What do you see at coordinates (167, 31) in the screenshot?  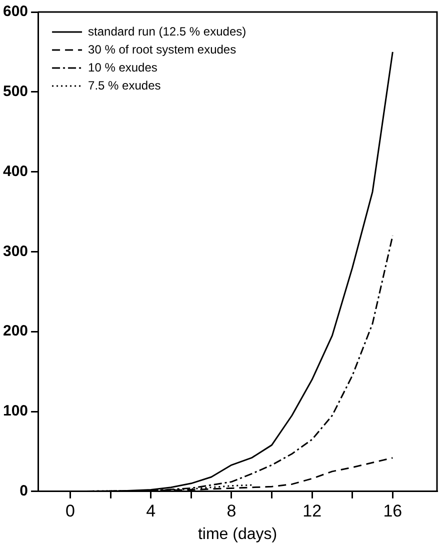 I see `legend-label: standard run (12.5 % exudes)` at bounding box center [167, 31].